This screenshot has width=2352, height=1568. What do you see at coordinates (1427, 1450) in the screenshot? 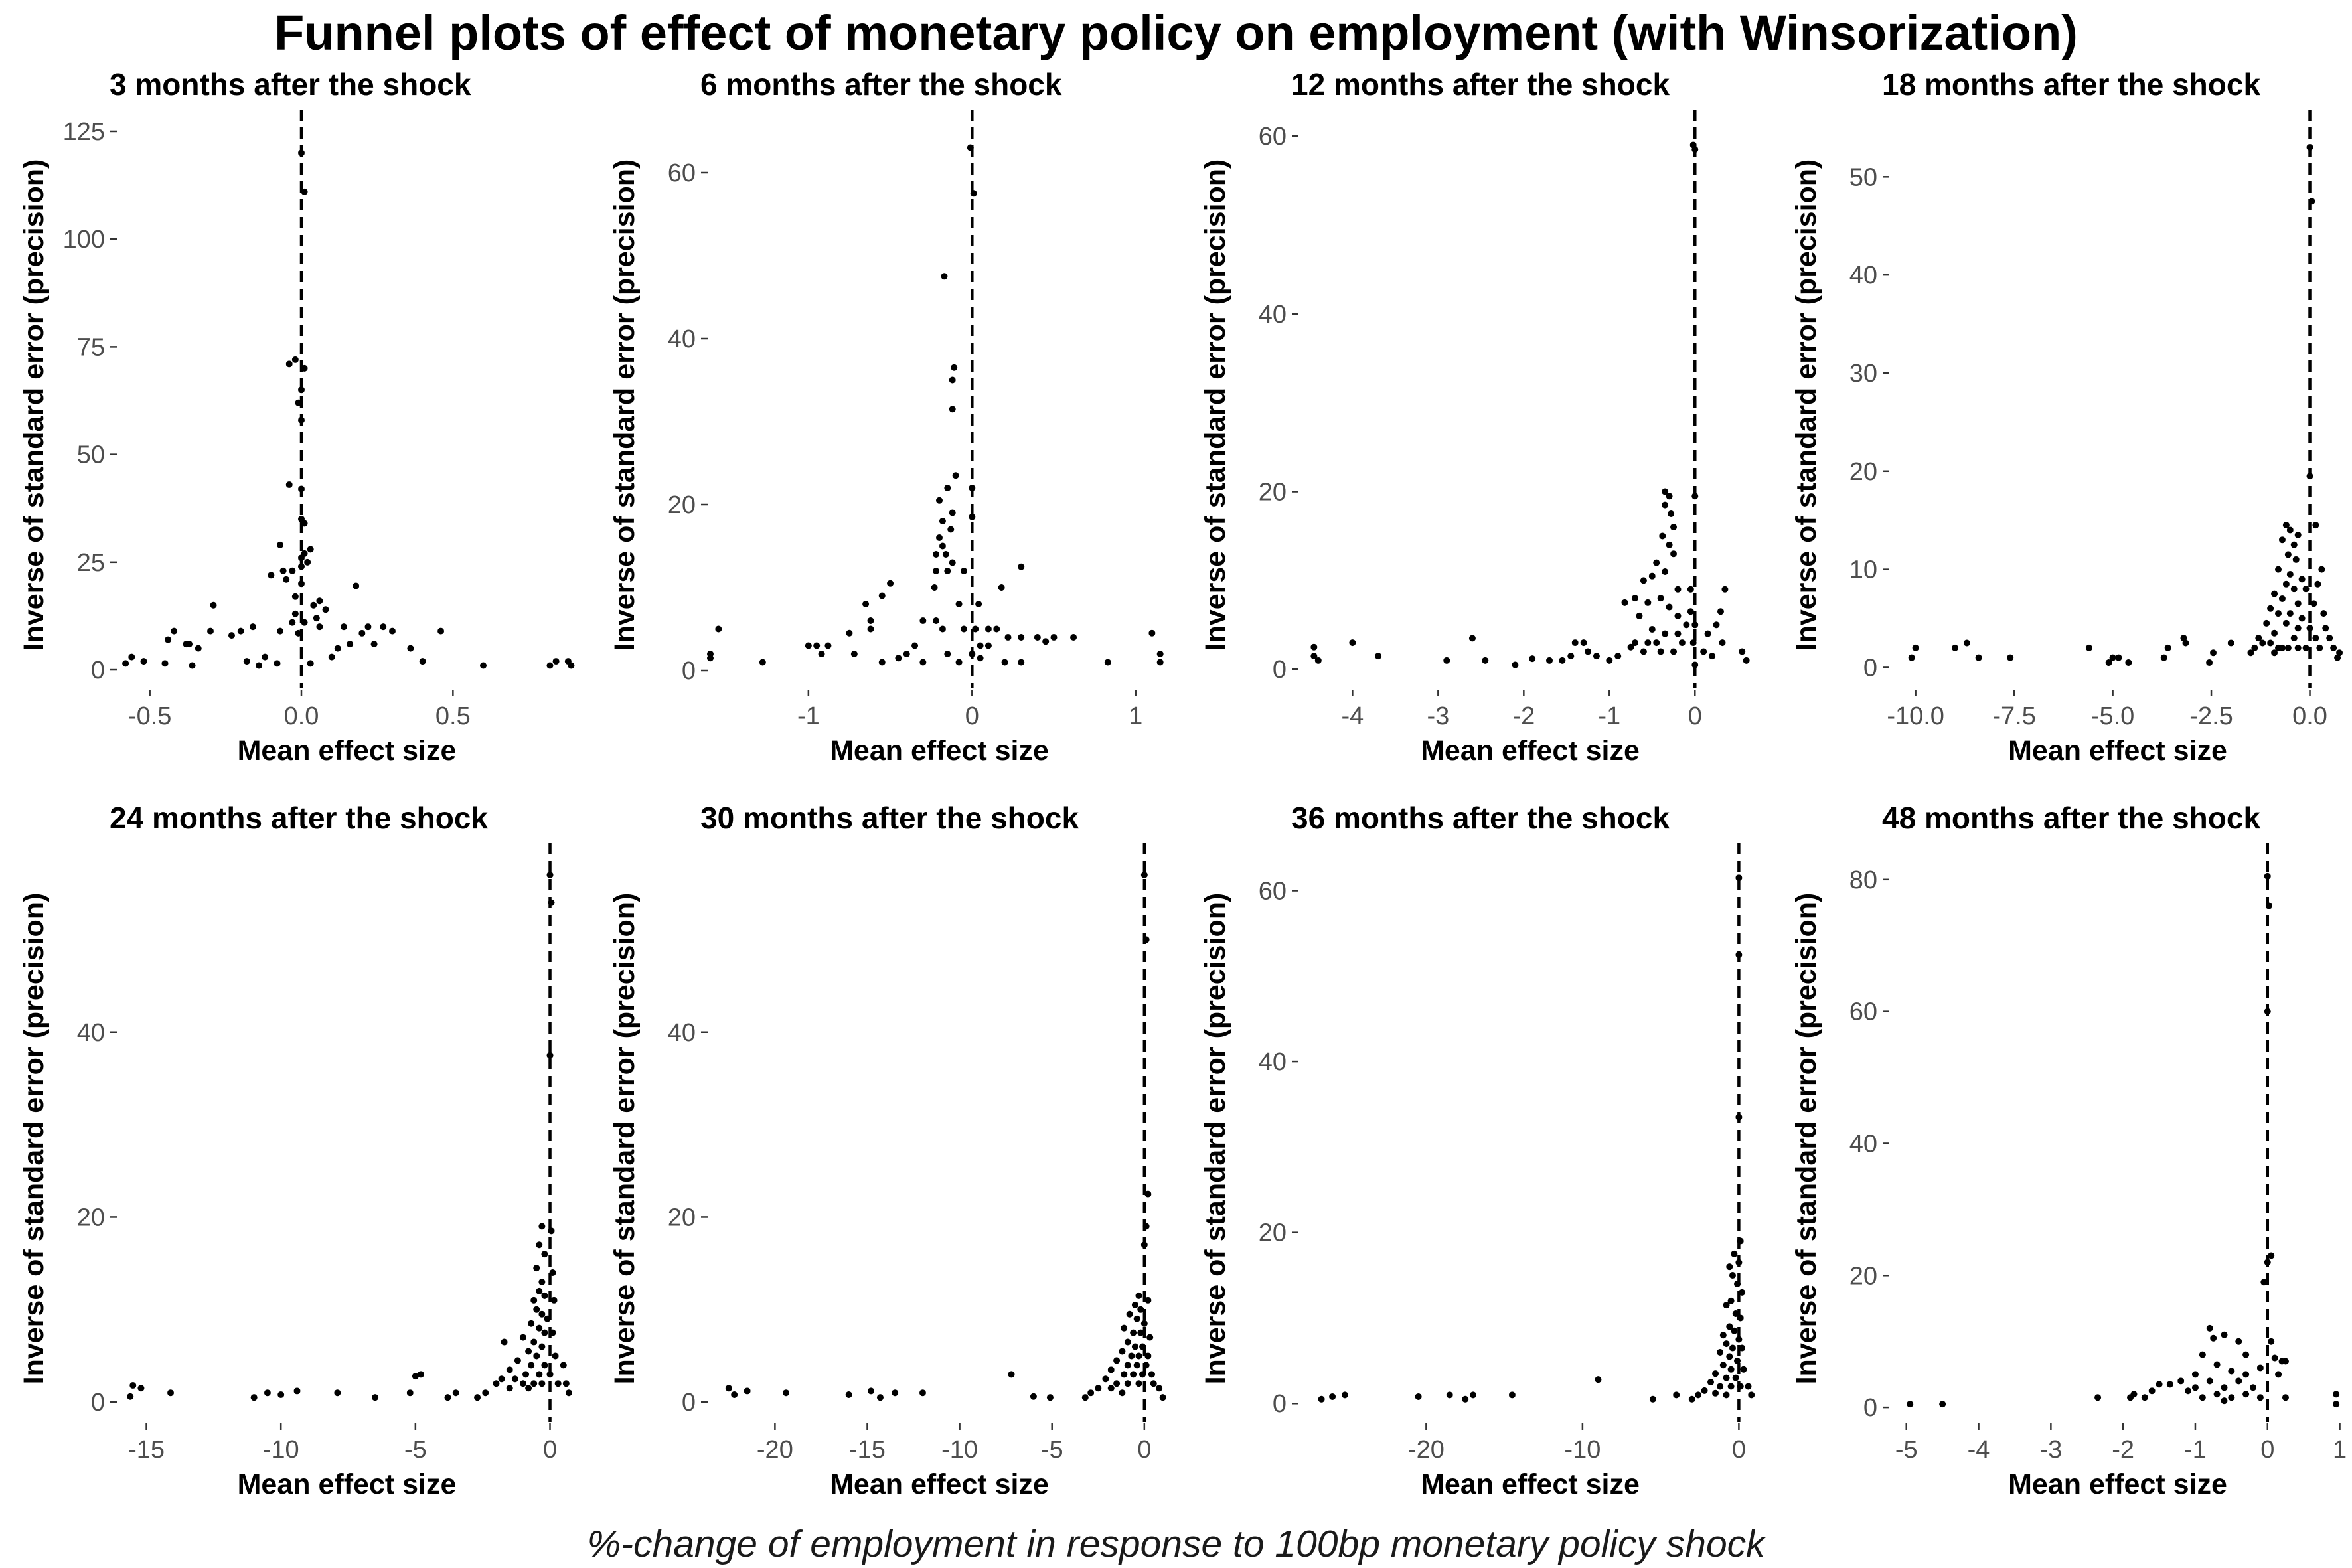
I see `x-tick-label: -20` at bounding box center [1427, 1450].